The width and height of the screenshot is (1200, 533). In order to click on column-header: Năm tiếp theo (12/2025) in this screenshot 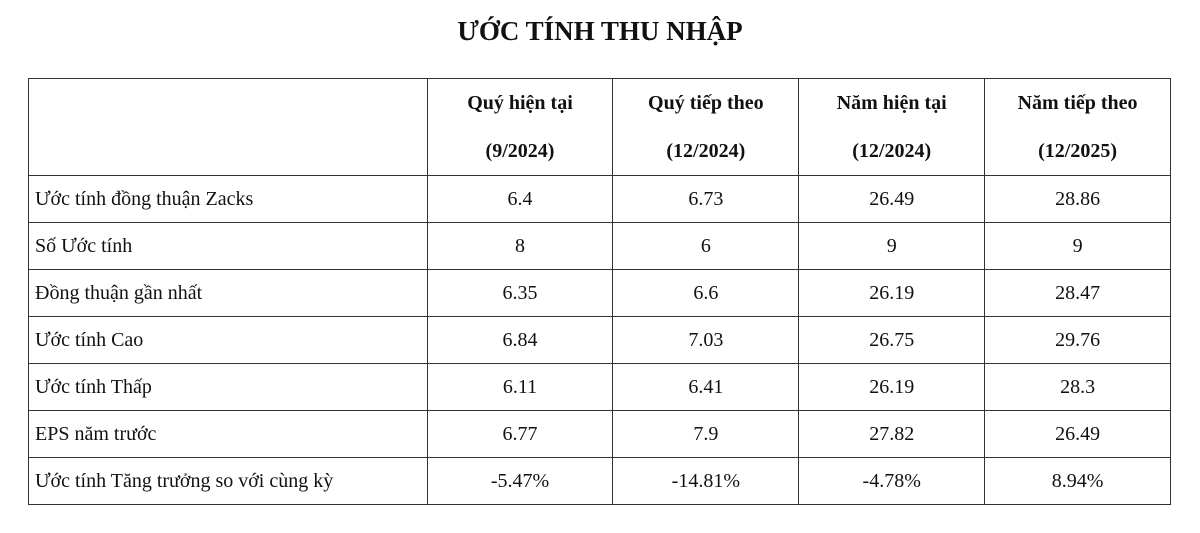, I will do `click(1077, 127)`.